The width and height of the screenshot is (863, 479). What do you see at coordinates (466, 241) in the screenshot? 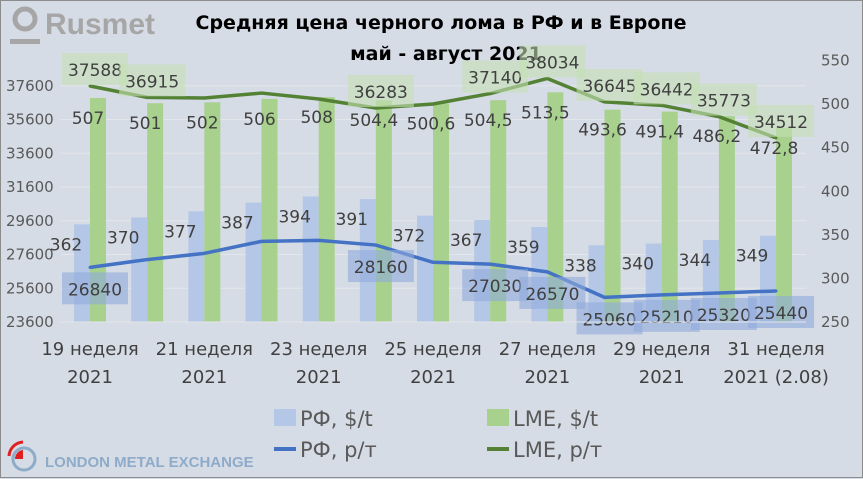
I see `data-label-rf-usd: 367` at bounding box center [466, 241].